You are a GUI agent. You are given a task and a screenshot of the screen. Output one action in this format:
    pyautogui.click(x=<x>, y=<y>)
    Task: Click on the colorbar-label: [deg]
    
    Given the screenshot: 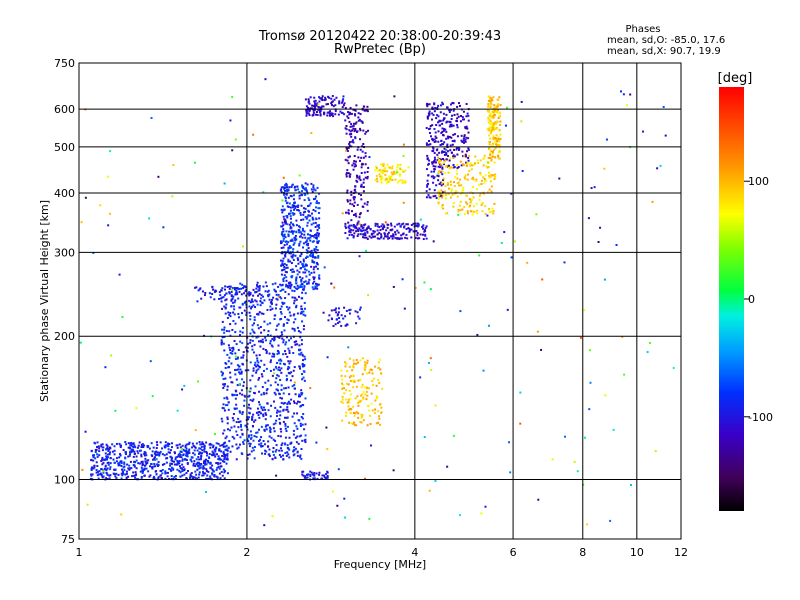 What is the action you would take?
    pyautogui.click(x=735, y=78)
    